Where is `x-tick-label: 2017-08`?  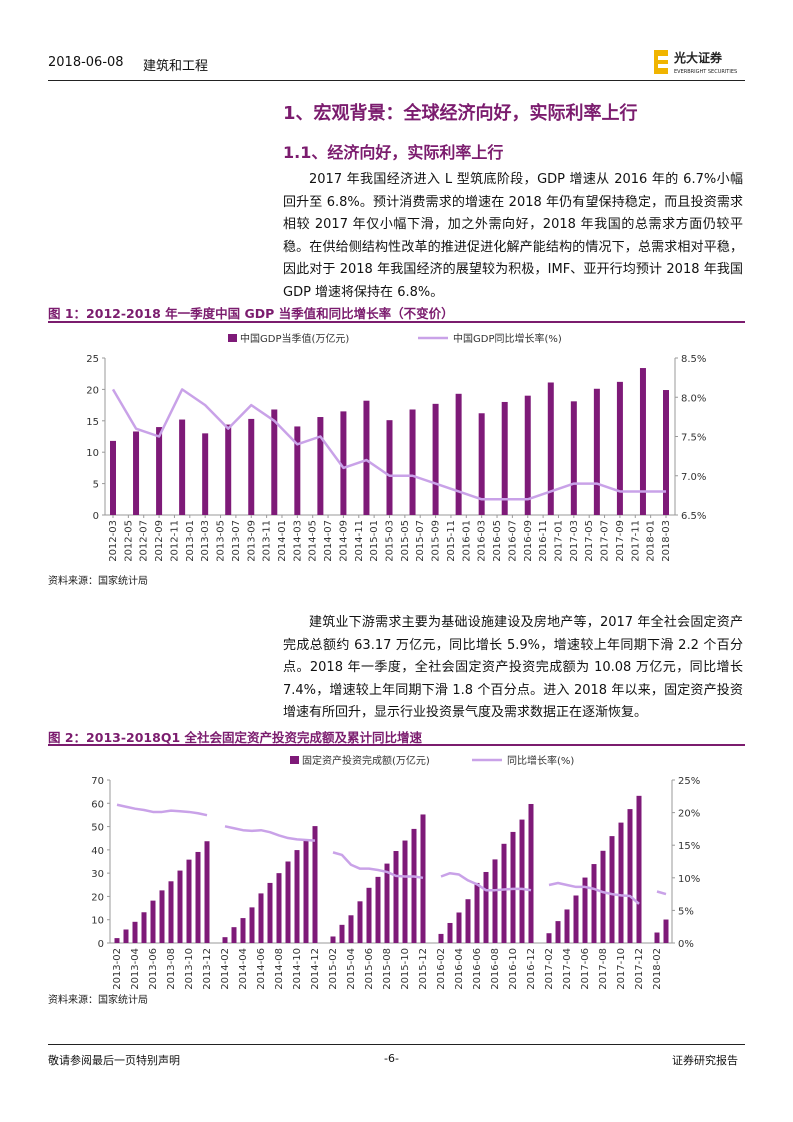 x-tick-label: 2017-08 is located at coordinates (603, 969).